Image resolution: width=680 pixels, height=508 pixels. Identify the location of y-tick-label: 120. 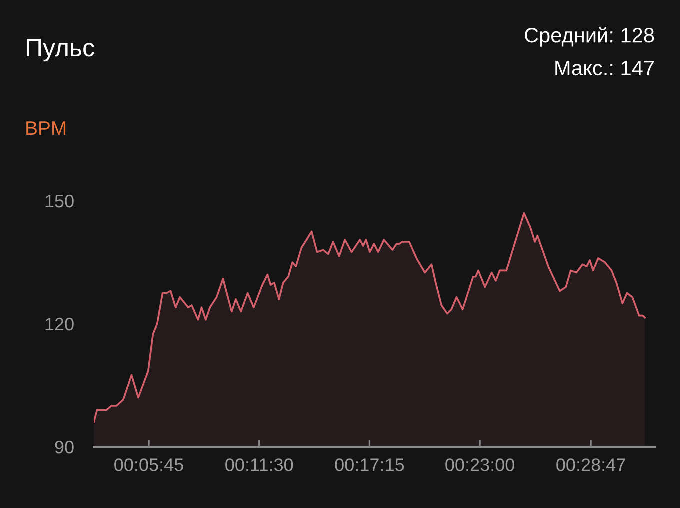
(60, 324).